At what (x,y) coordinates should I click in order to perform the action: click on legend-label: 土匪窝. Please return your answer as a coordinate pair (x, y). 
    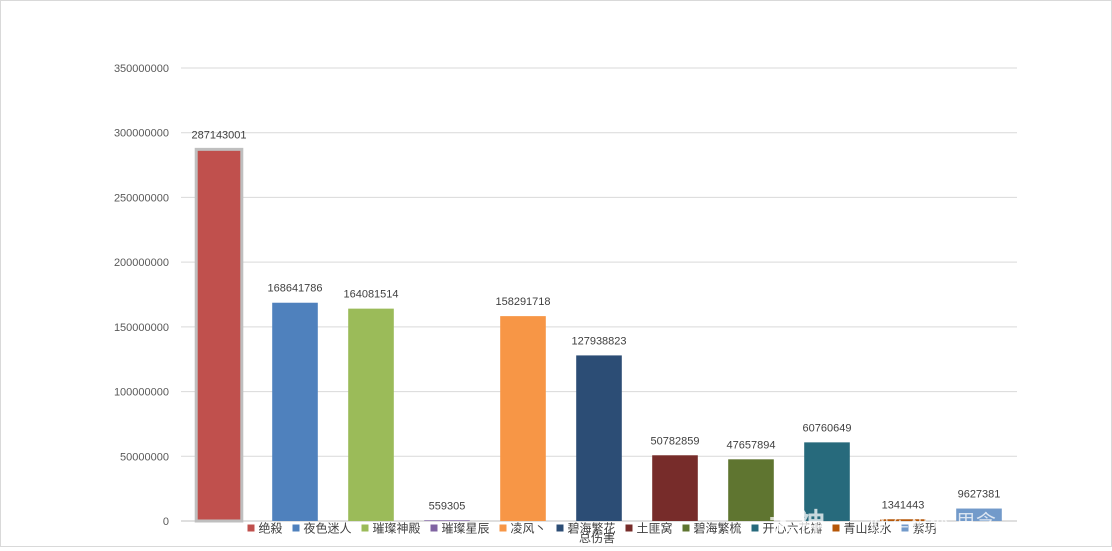
    Looking at the image, I should click on (655, 528).